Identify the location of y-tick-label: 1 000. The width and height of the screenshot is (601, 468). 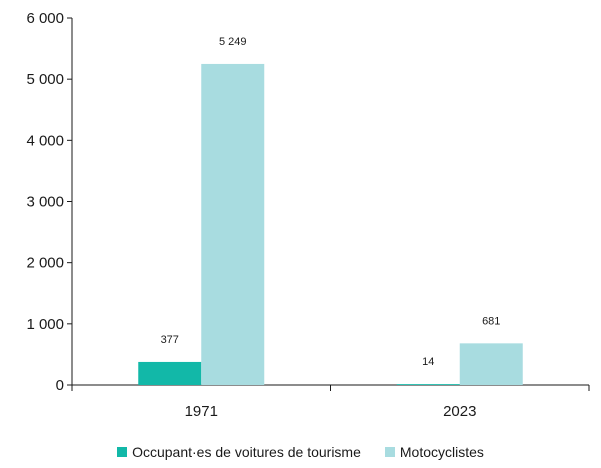
(45, 324).